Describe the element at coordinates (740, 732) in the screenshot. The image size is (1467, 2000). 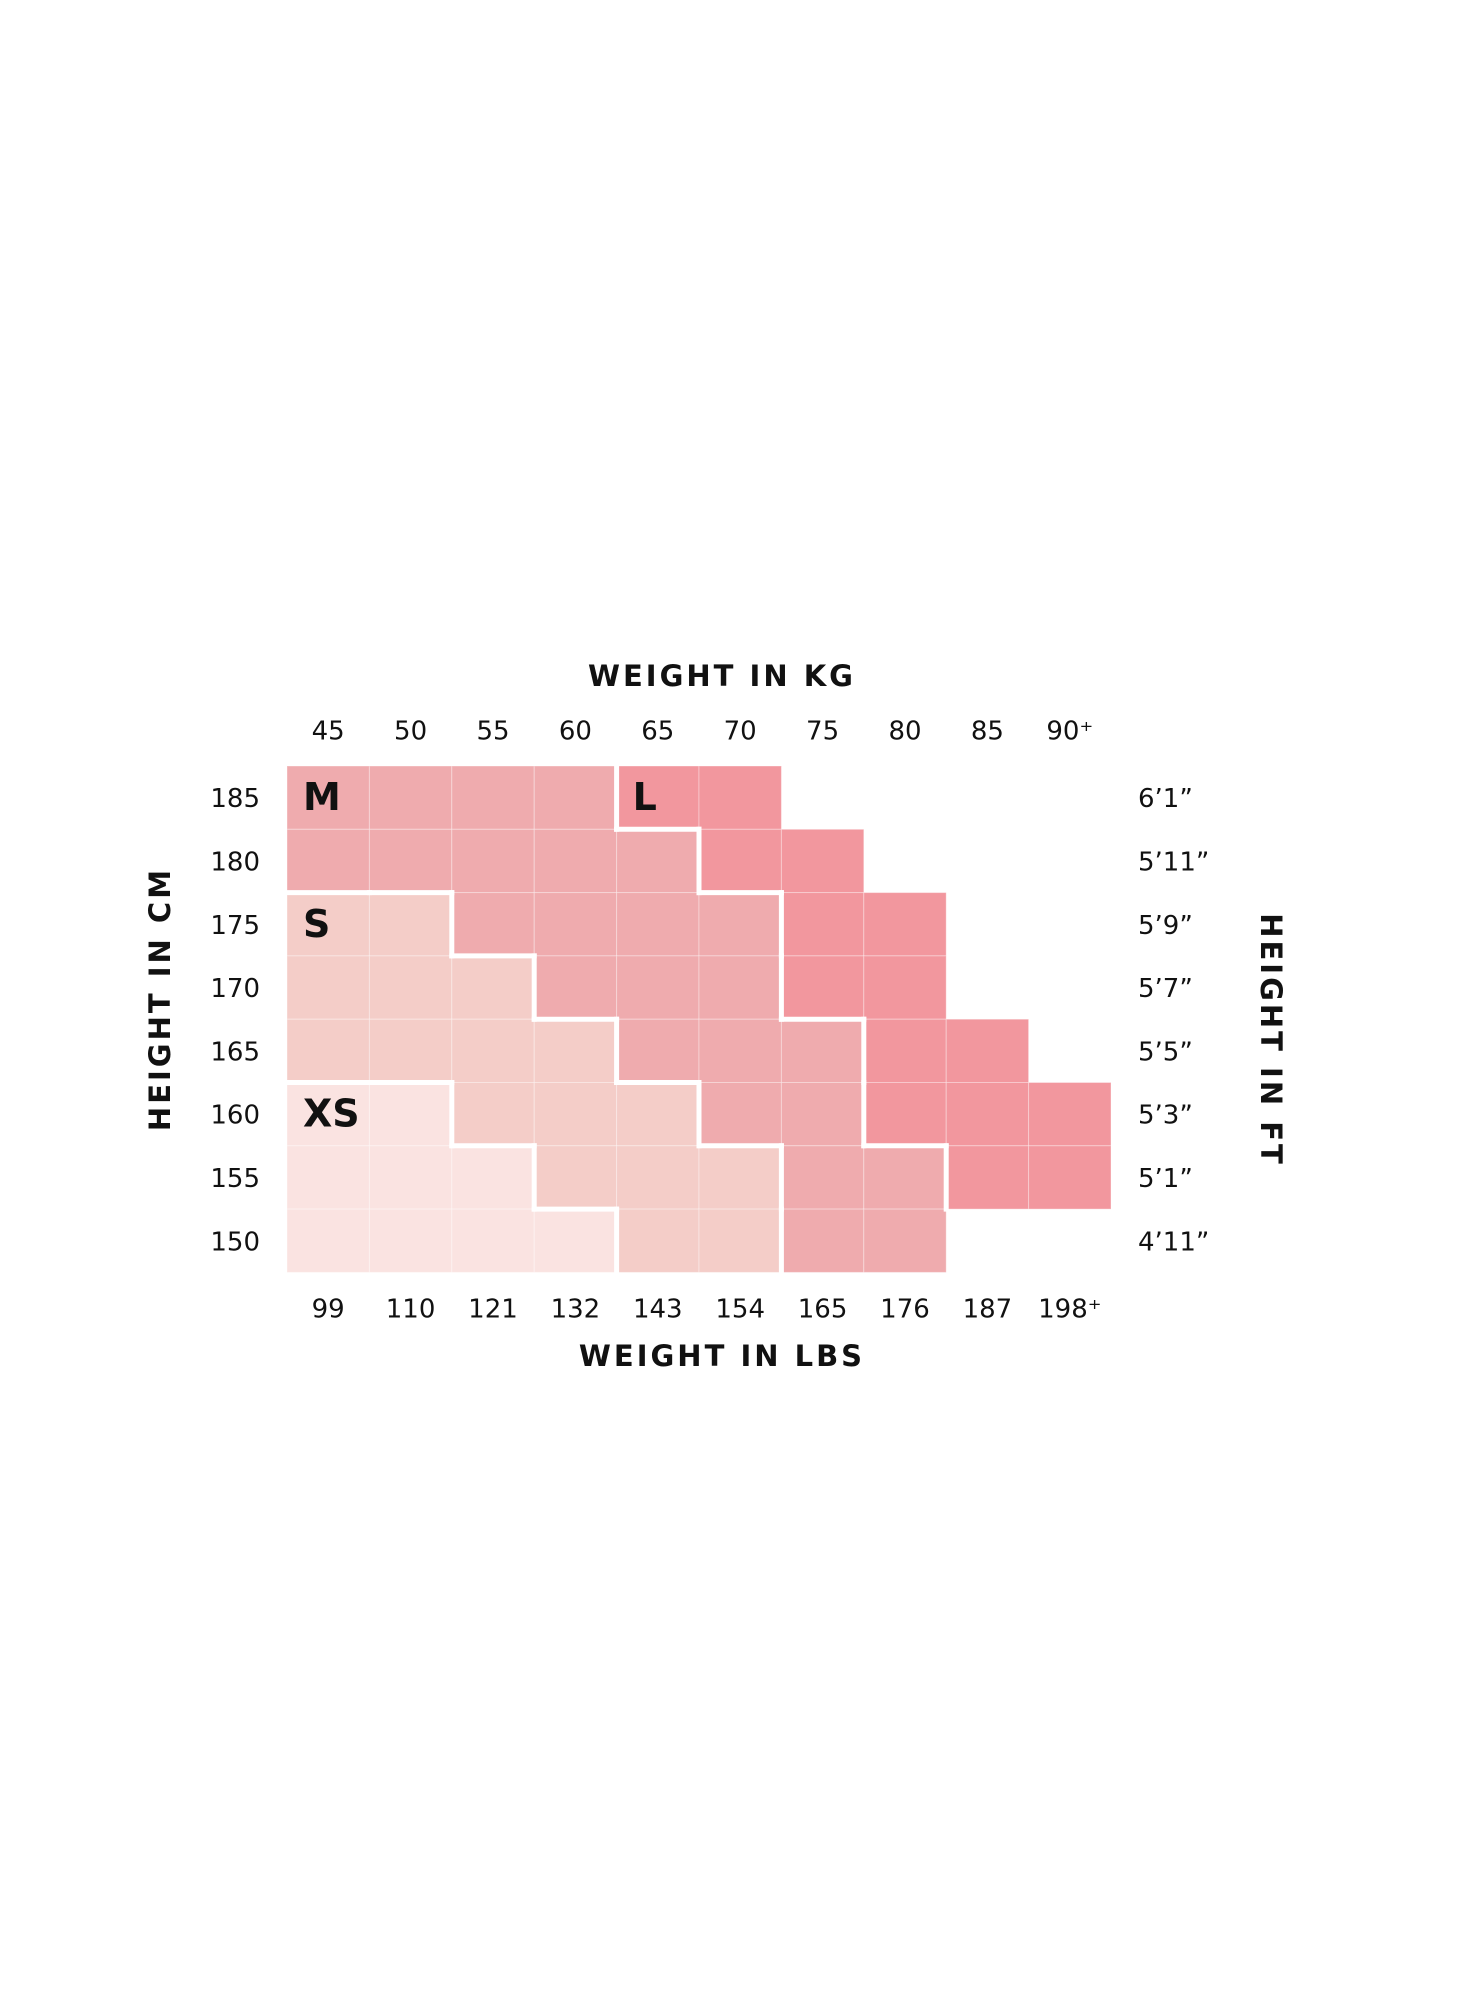
I see `kg-label: 70` at that location.